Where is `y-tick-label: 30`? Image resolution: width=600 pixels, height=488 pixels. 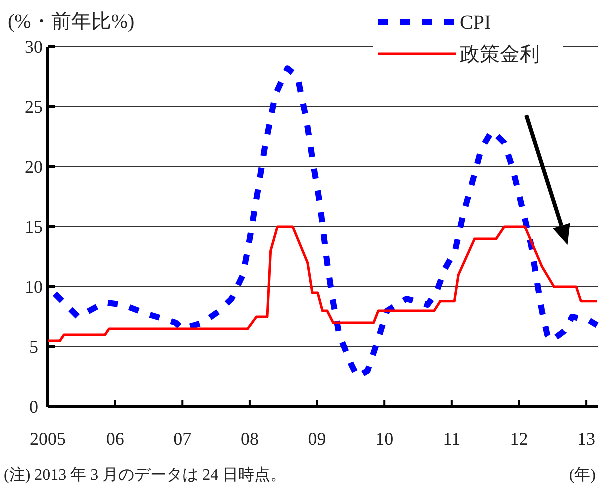 y-tick-label: 30 is located at coordinates (34, 47).